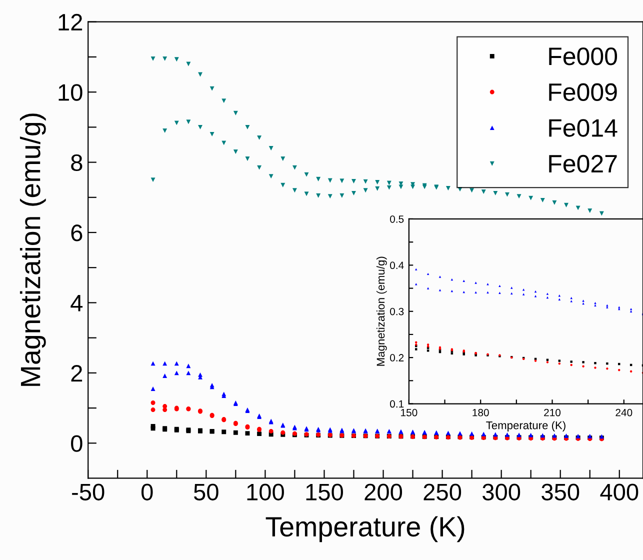  What do you see at coordinates (206, 492) in the screenshot?
I see `x-tick-label: 50` at bounding box center [206, 492].